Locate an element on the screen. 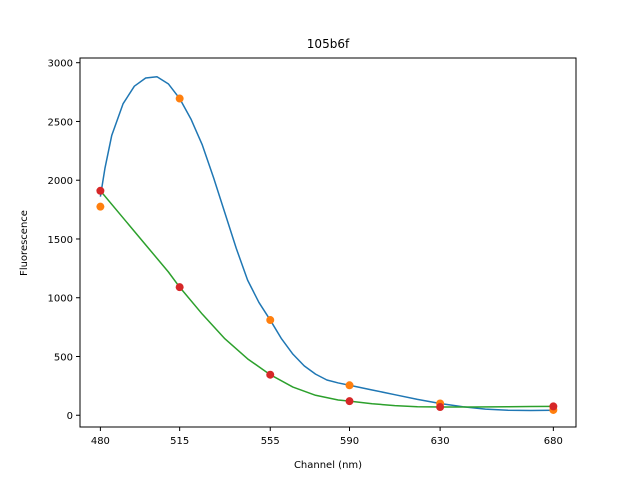  x-tick-label: 515 is located at coordinates (179, 441).